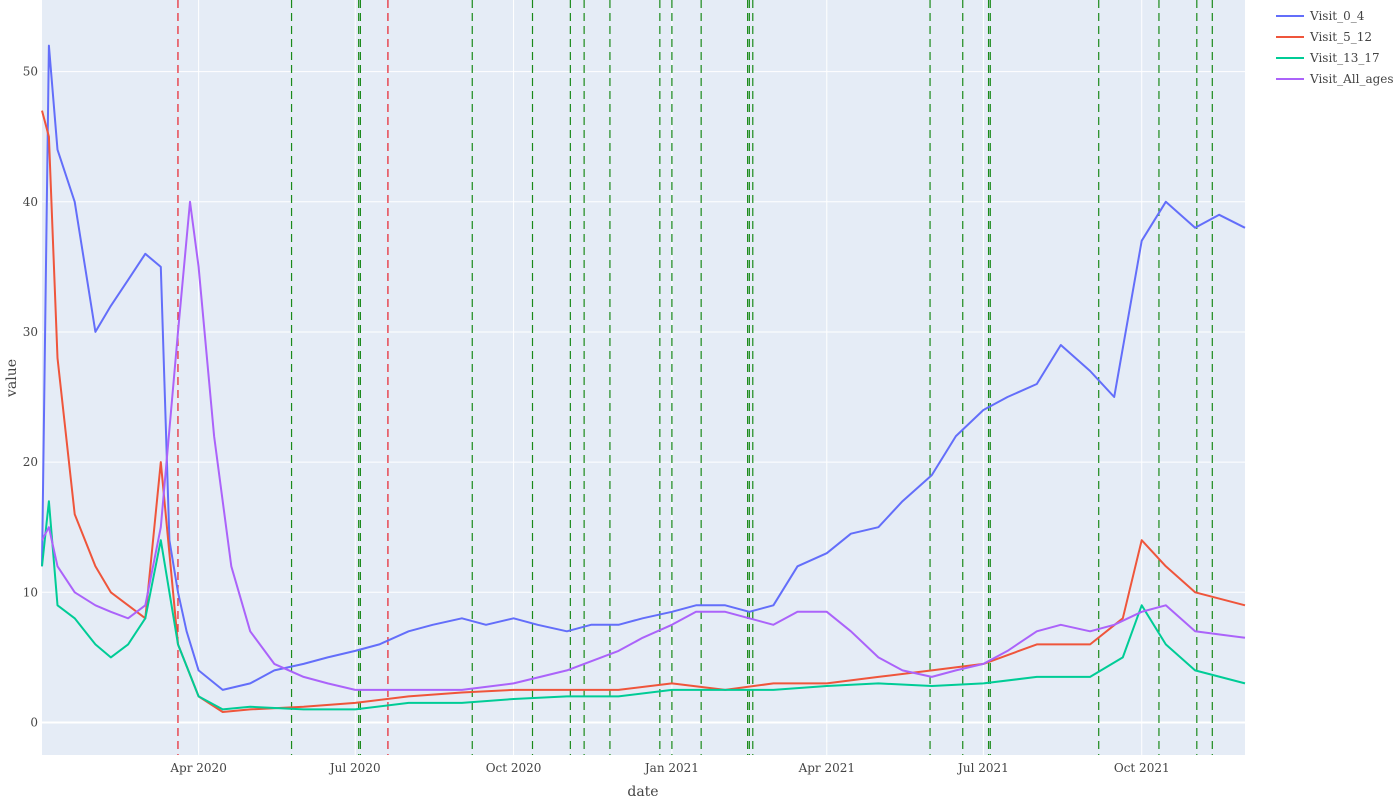 This screenshot has height=800, width=1400. What do you see at coordinates (34, 722) in the screenshot?
I see `y-tick-label: 0` at bounding box center [34, 722].